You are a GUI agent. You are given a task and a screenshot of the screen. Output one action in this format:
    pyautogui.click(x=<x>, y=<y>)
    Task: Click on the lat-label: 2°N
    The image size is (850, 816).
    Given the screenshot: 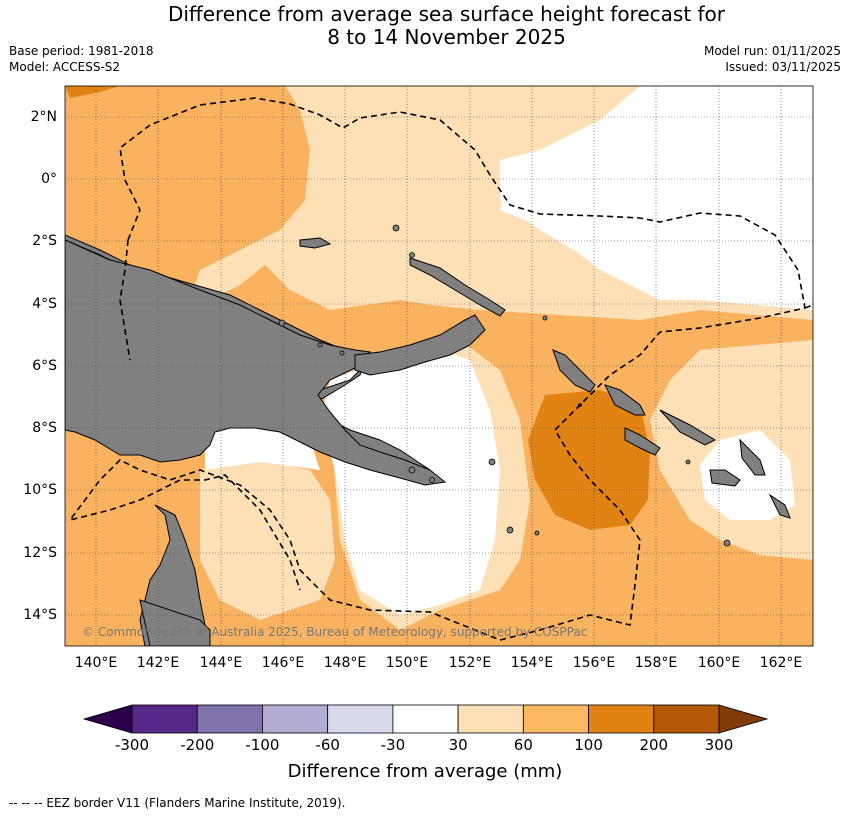 What is the action you would take?
    pyautogui.click(x=43, y=117)
    